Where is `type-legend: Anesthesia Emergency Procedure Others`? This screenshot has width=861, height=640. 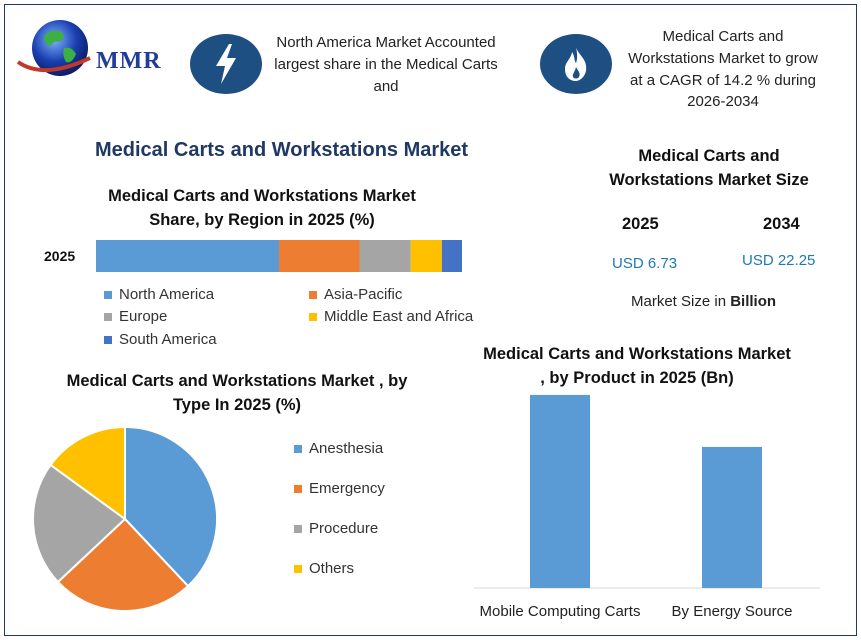
type-legend: Anesthesia Emergency Procedure Others is located at coordinates (359, 515).